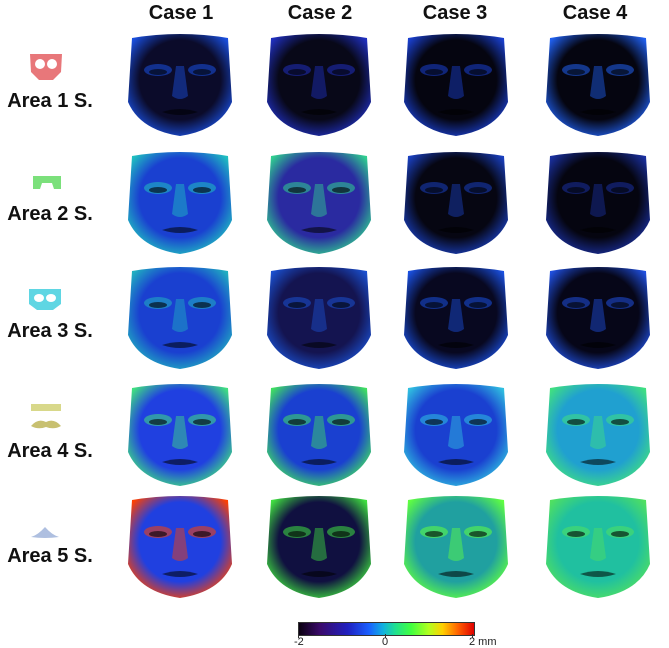 The image size is (669, 648). What do you see at coordinates (320, 13) in the screenshot?
I see `column-header-case-2: Case 2` at bounding box center [320, 13].